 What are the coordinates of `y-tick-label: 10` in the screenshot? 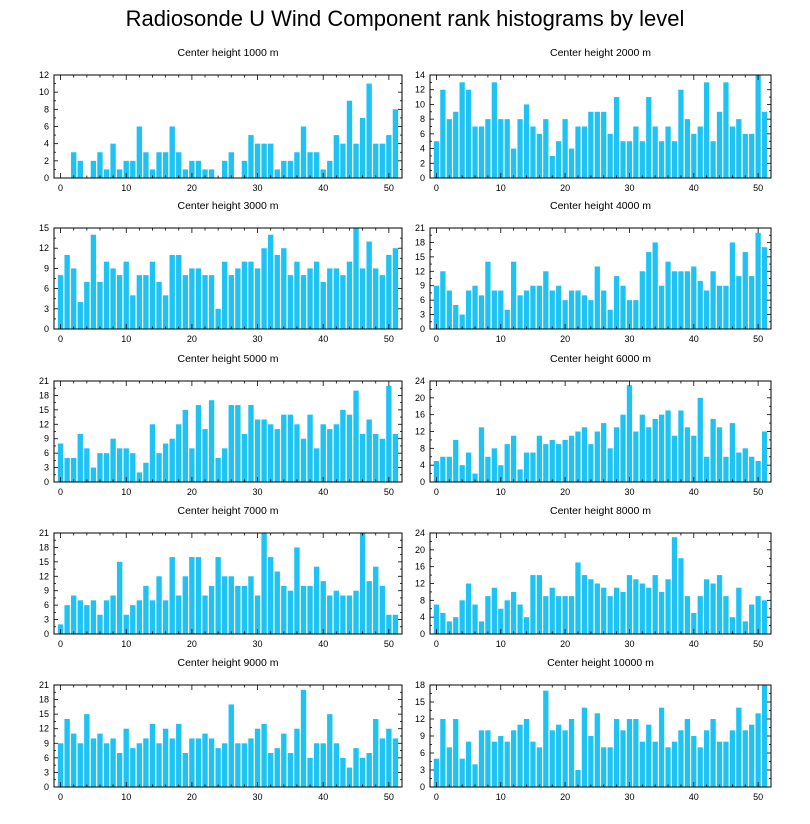 It's located at (420, 104).